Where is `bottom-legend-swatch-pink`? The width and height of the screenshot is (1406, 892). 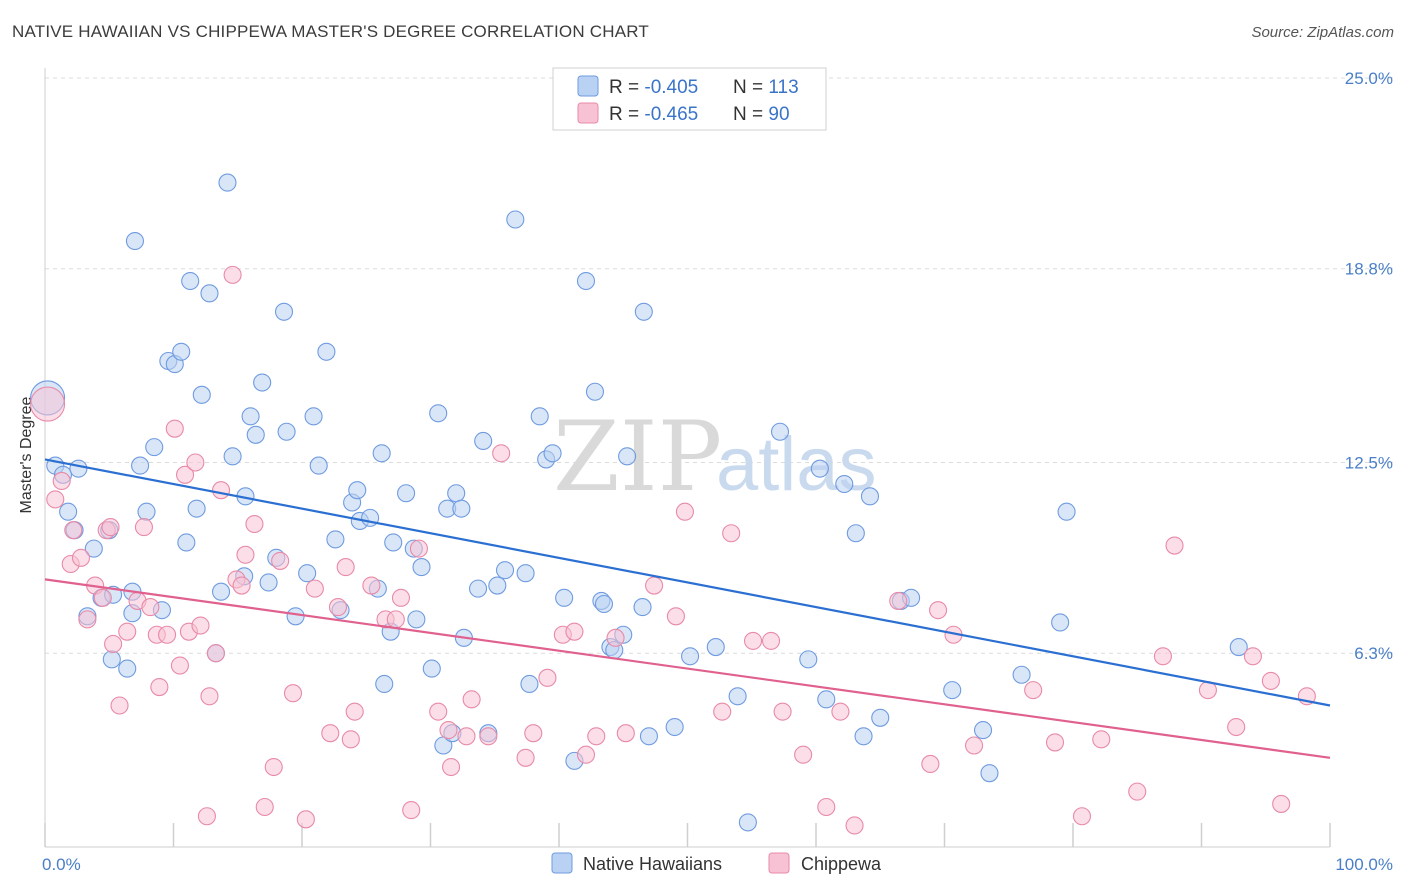 bottom-legend-swatch-pink is located at coordinates (779, 863).